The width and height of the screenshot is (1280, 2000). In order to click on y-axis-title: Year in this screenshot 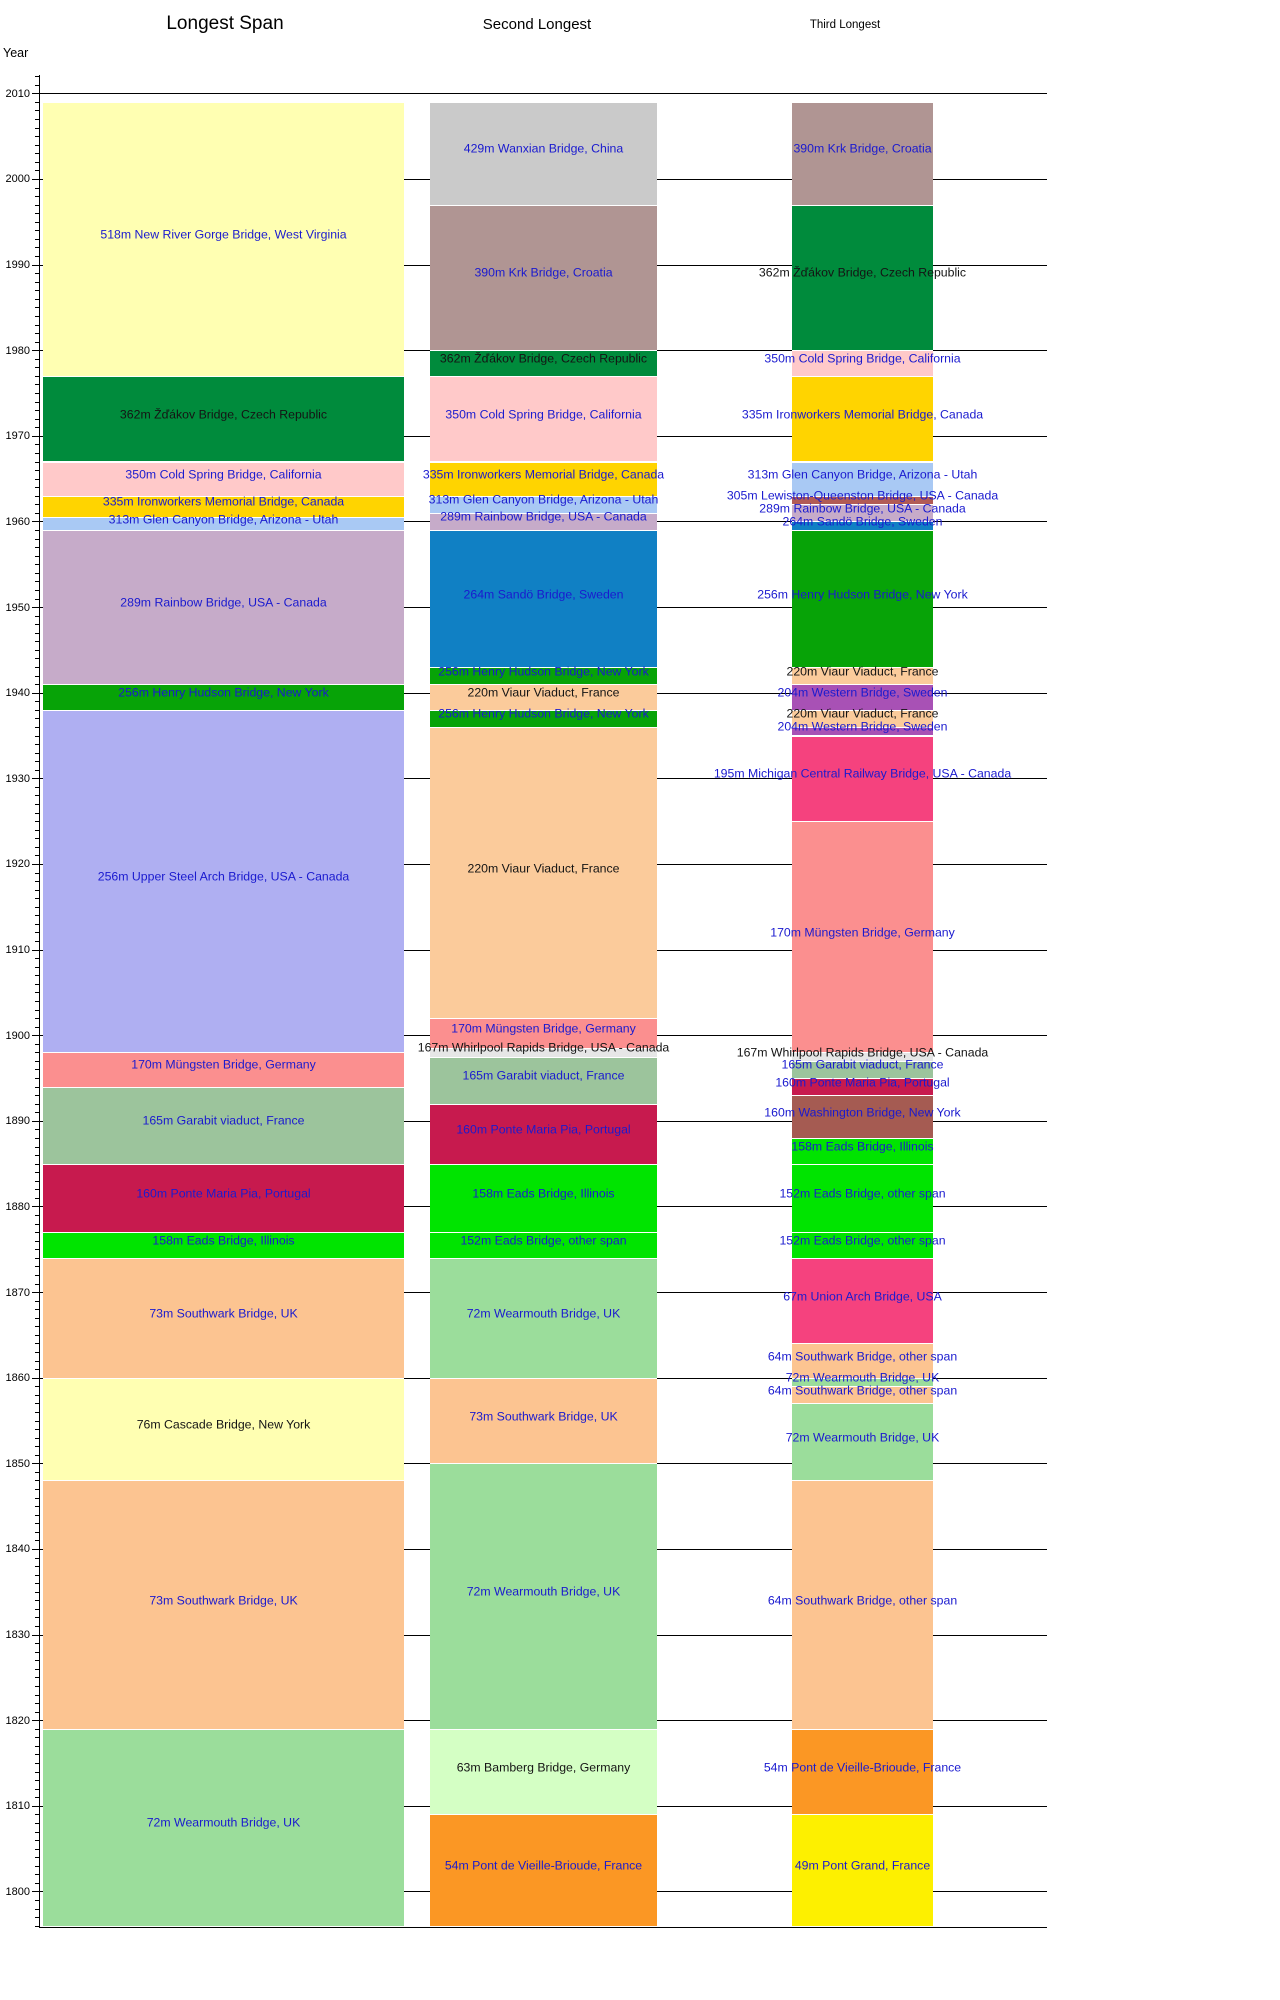, I will do `click(16, 53)`.